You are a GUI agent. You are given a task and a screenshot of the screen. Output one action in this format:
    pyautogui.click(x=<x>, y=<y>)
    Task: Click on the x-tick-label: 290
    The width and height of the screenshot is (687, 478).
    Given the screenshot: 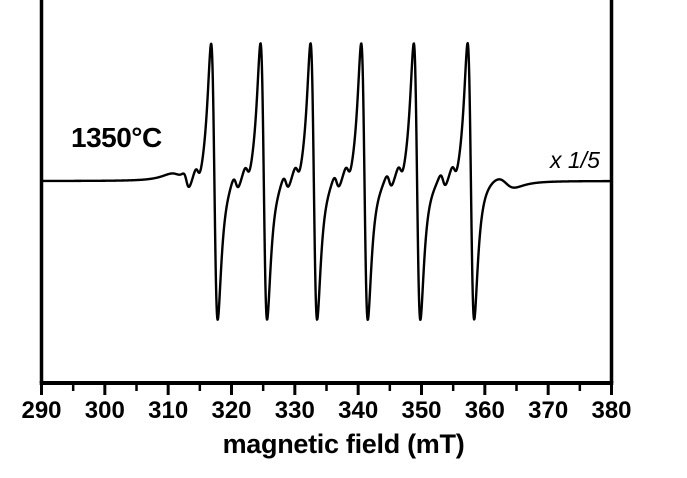 What is the action you would take?
    pyautogui.click(x=41, y=410)
    